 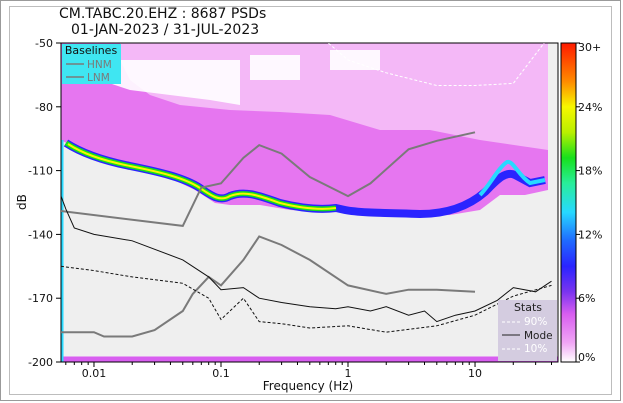 What do you see at coordinates (91, 50) in the screenshot?
I see `baselines-legend-title: Baselines` at bounding box center [91, 50].